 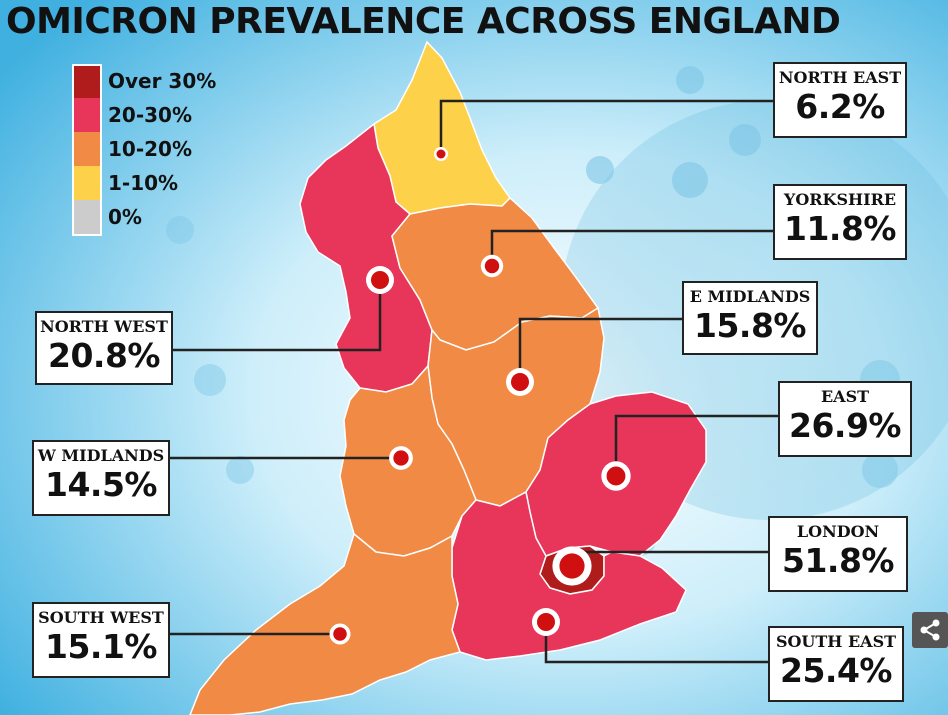 I want to click on label-box-east-midlands: E MIDLANDS 15.8%, so click(x=750, y=318).